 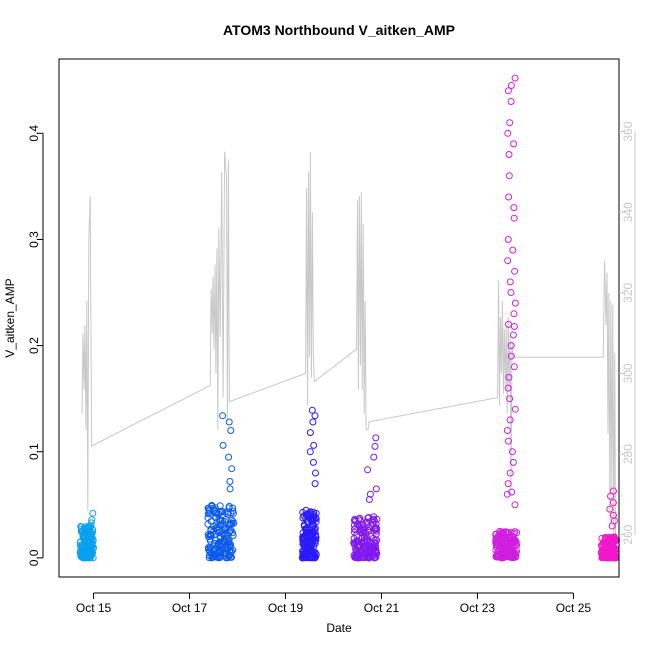 What do you see at coordinates (574, 608) in the screenshot?
I see `x-tick-label: Oct 25` at bounding box center [574, 608].